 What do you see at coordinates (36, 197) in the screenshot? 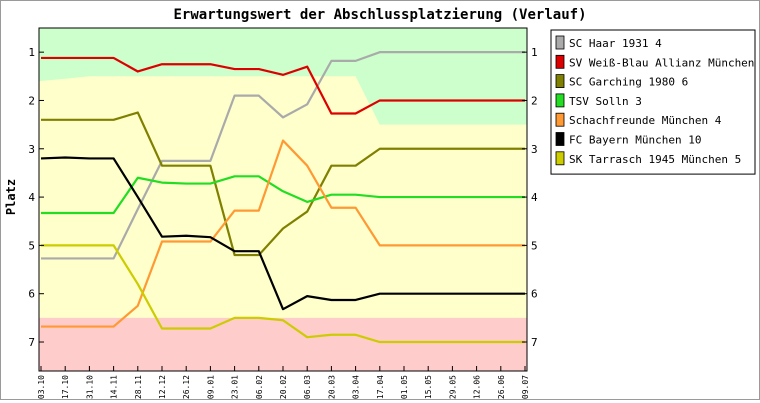
I see `left-y-ticks: 1 2 3 4 5 6 7` at bounding box center [36, 197].